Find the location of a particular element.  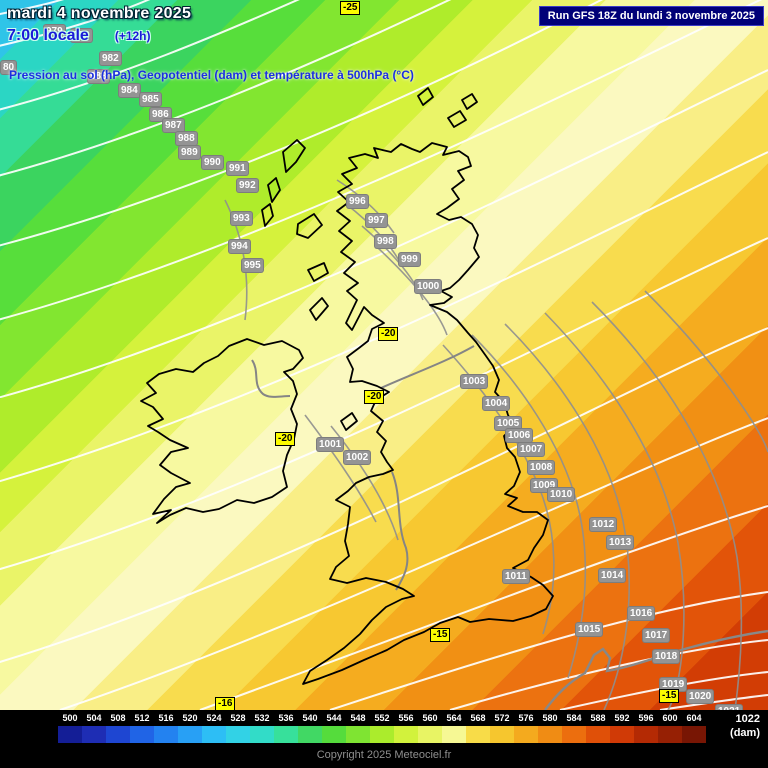

pressure-label: 985 is located at coordinates (150, 99).